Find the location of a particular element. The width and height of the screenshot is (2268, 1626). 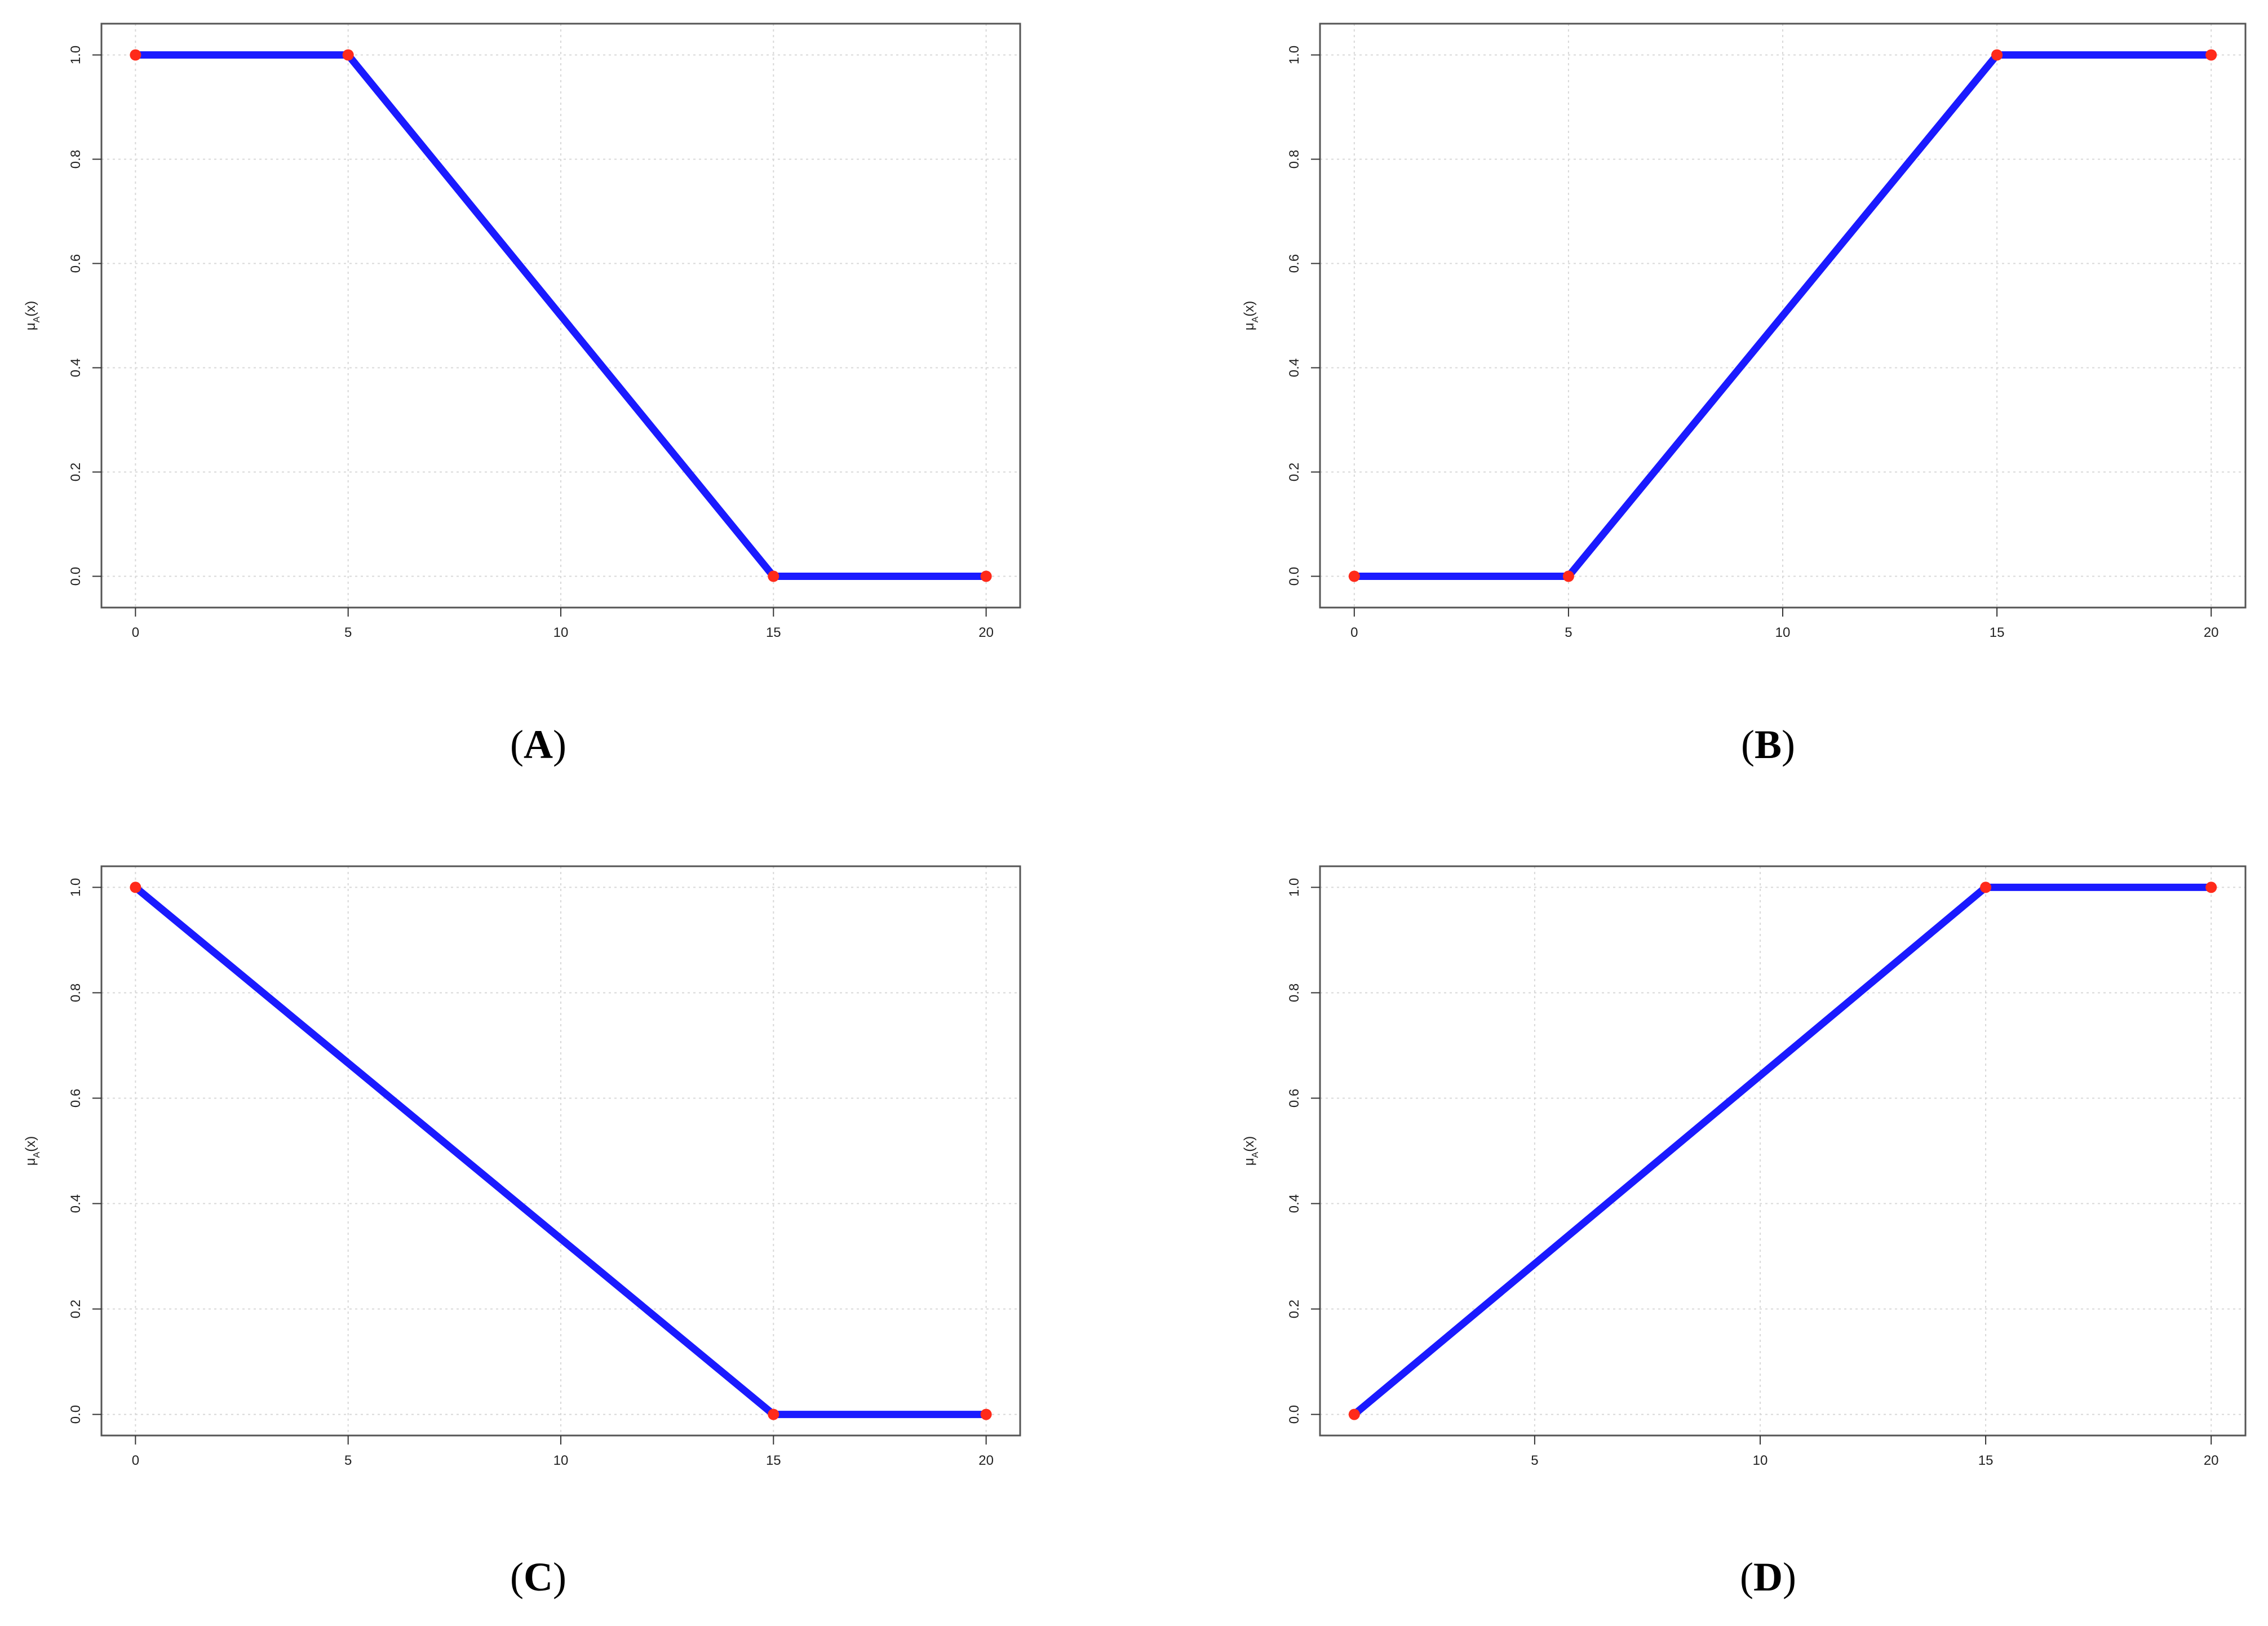

caption-letter: D is located at coordinates (1768, 1577).